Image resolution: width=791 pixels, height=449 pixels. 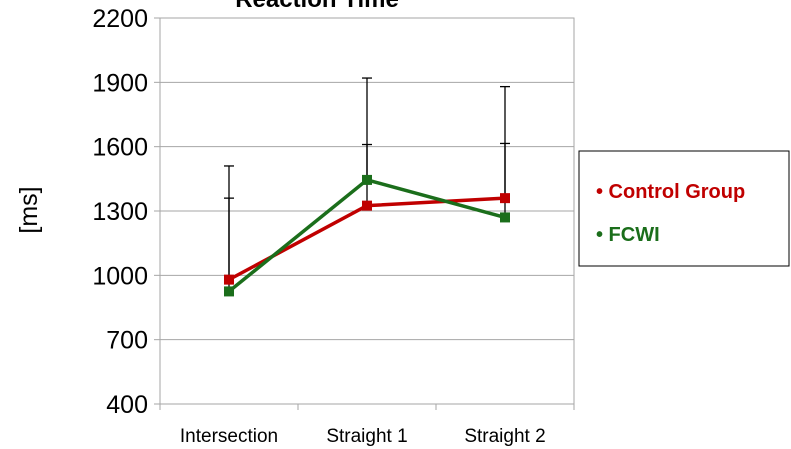 What do you see at coordinates (367, 235) in the screenshot?
I see `series-lines` at bounding box center [367, 235].